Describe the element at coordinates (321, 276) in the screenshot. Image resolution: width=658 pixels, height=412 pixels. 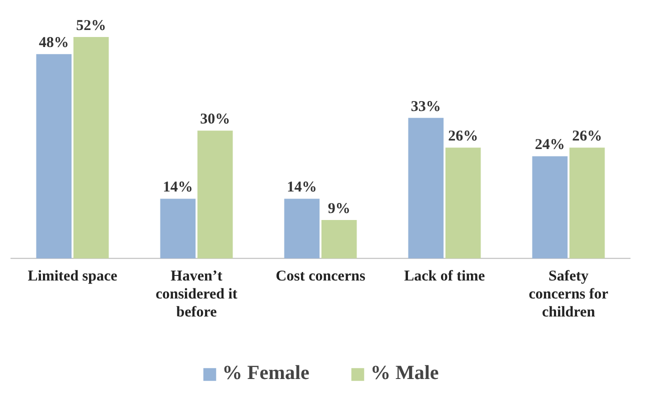
I see `x-tick-label: Cost concerns` at that location.